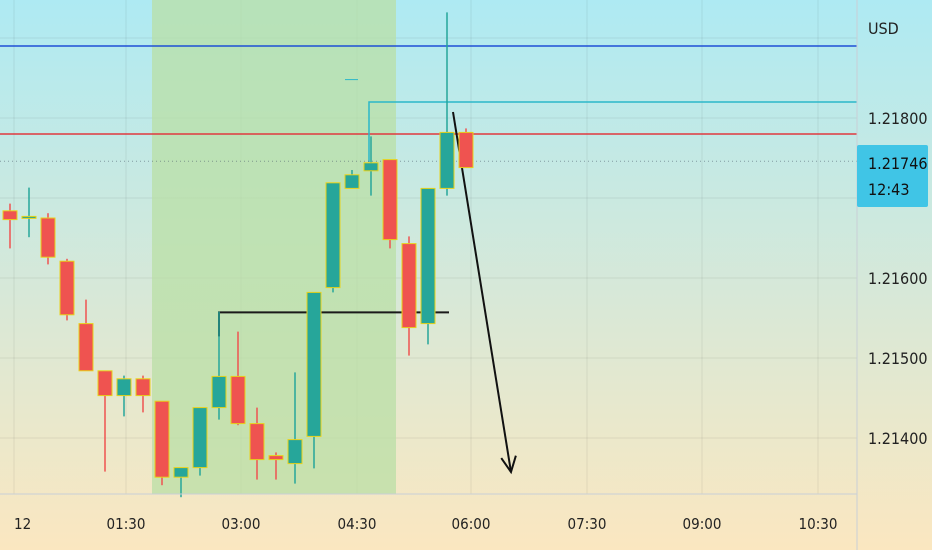 The height and width of the screenshot is (550, 932). Describe the element at coordinates (898, 438) in the screenshot. I see `price-tick-3: 1.21400` at that location.